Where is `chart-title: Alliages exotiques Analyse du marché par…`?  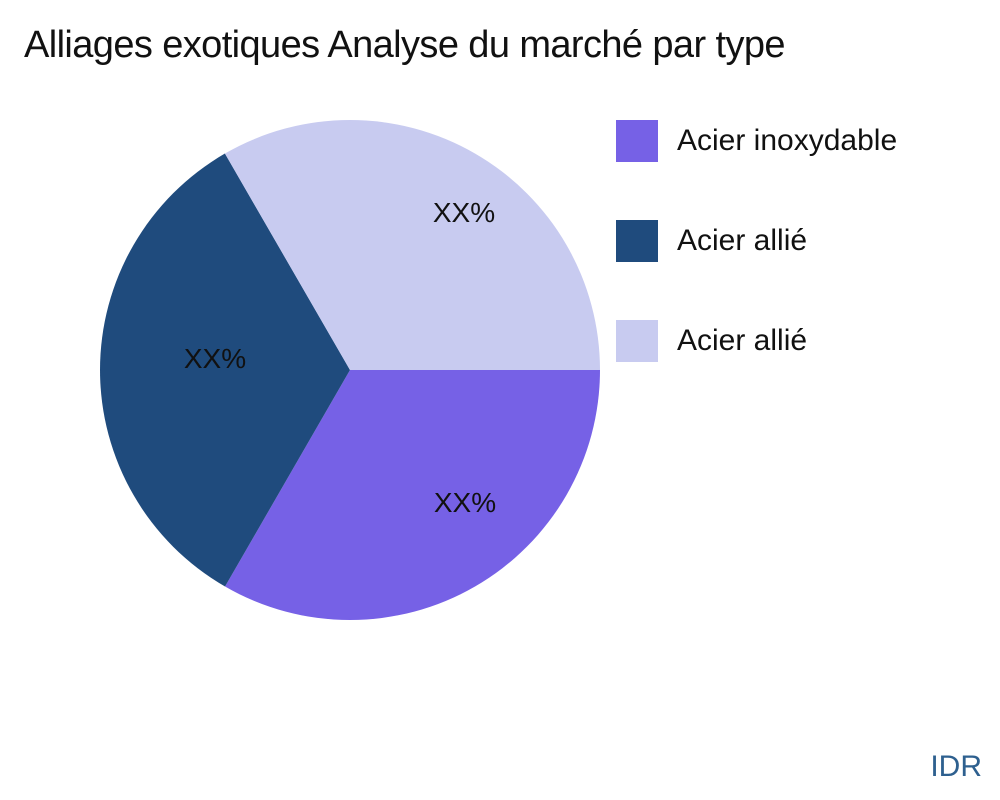
chart-title: Alliages exotiques Analyse du marché par… is located at coordinates (405, 45).